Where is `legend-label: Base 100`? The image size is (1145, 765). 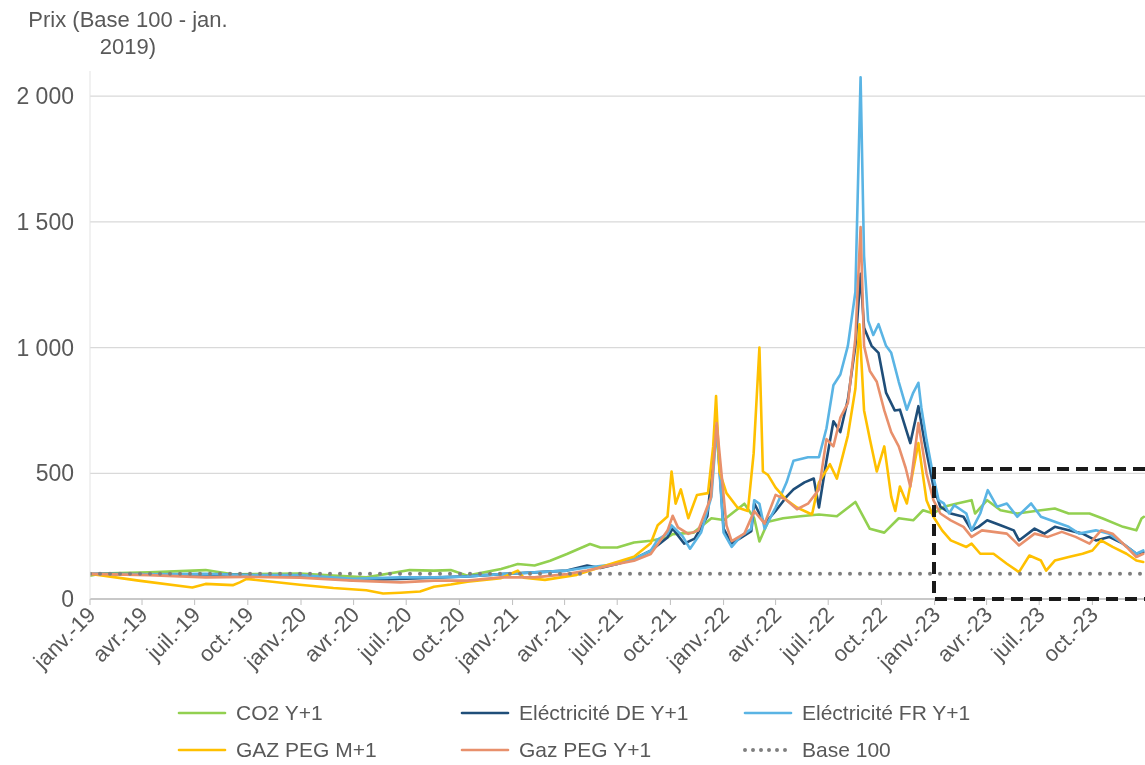 legend-label: Base 100 is located at coordinates (846, 750).